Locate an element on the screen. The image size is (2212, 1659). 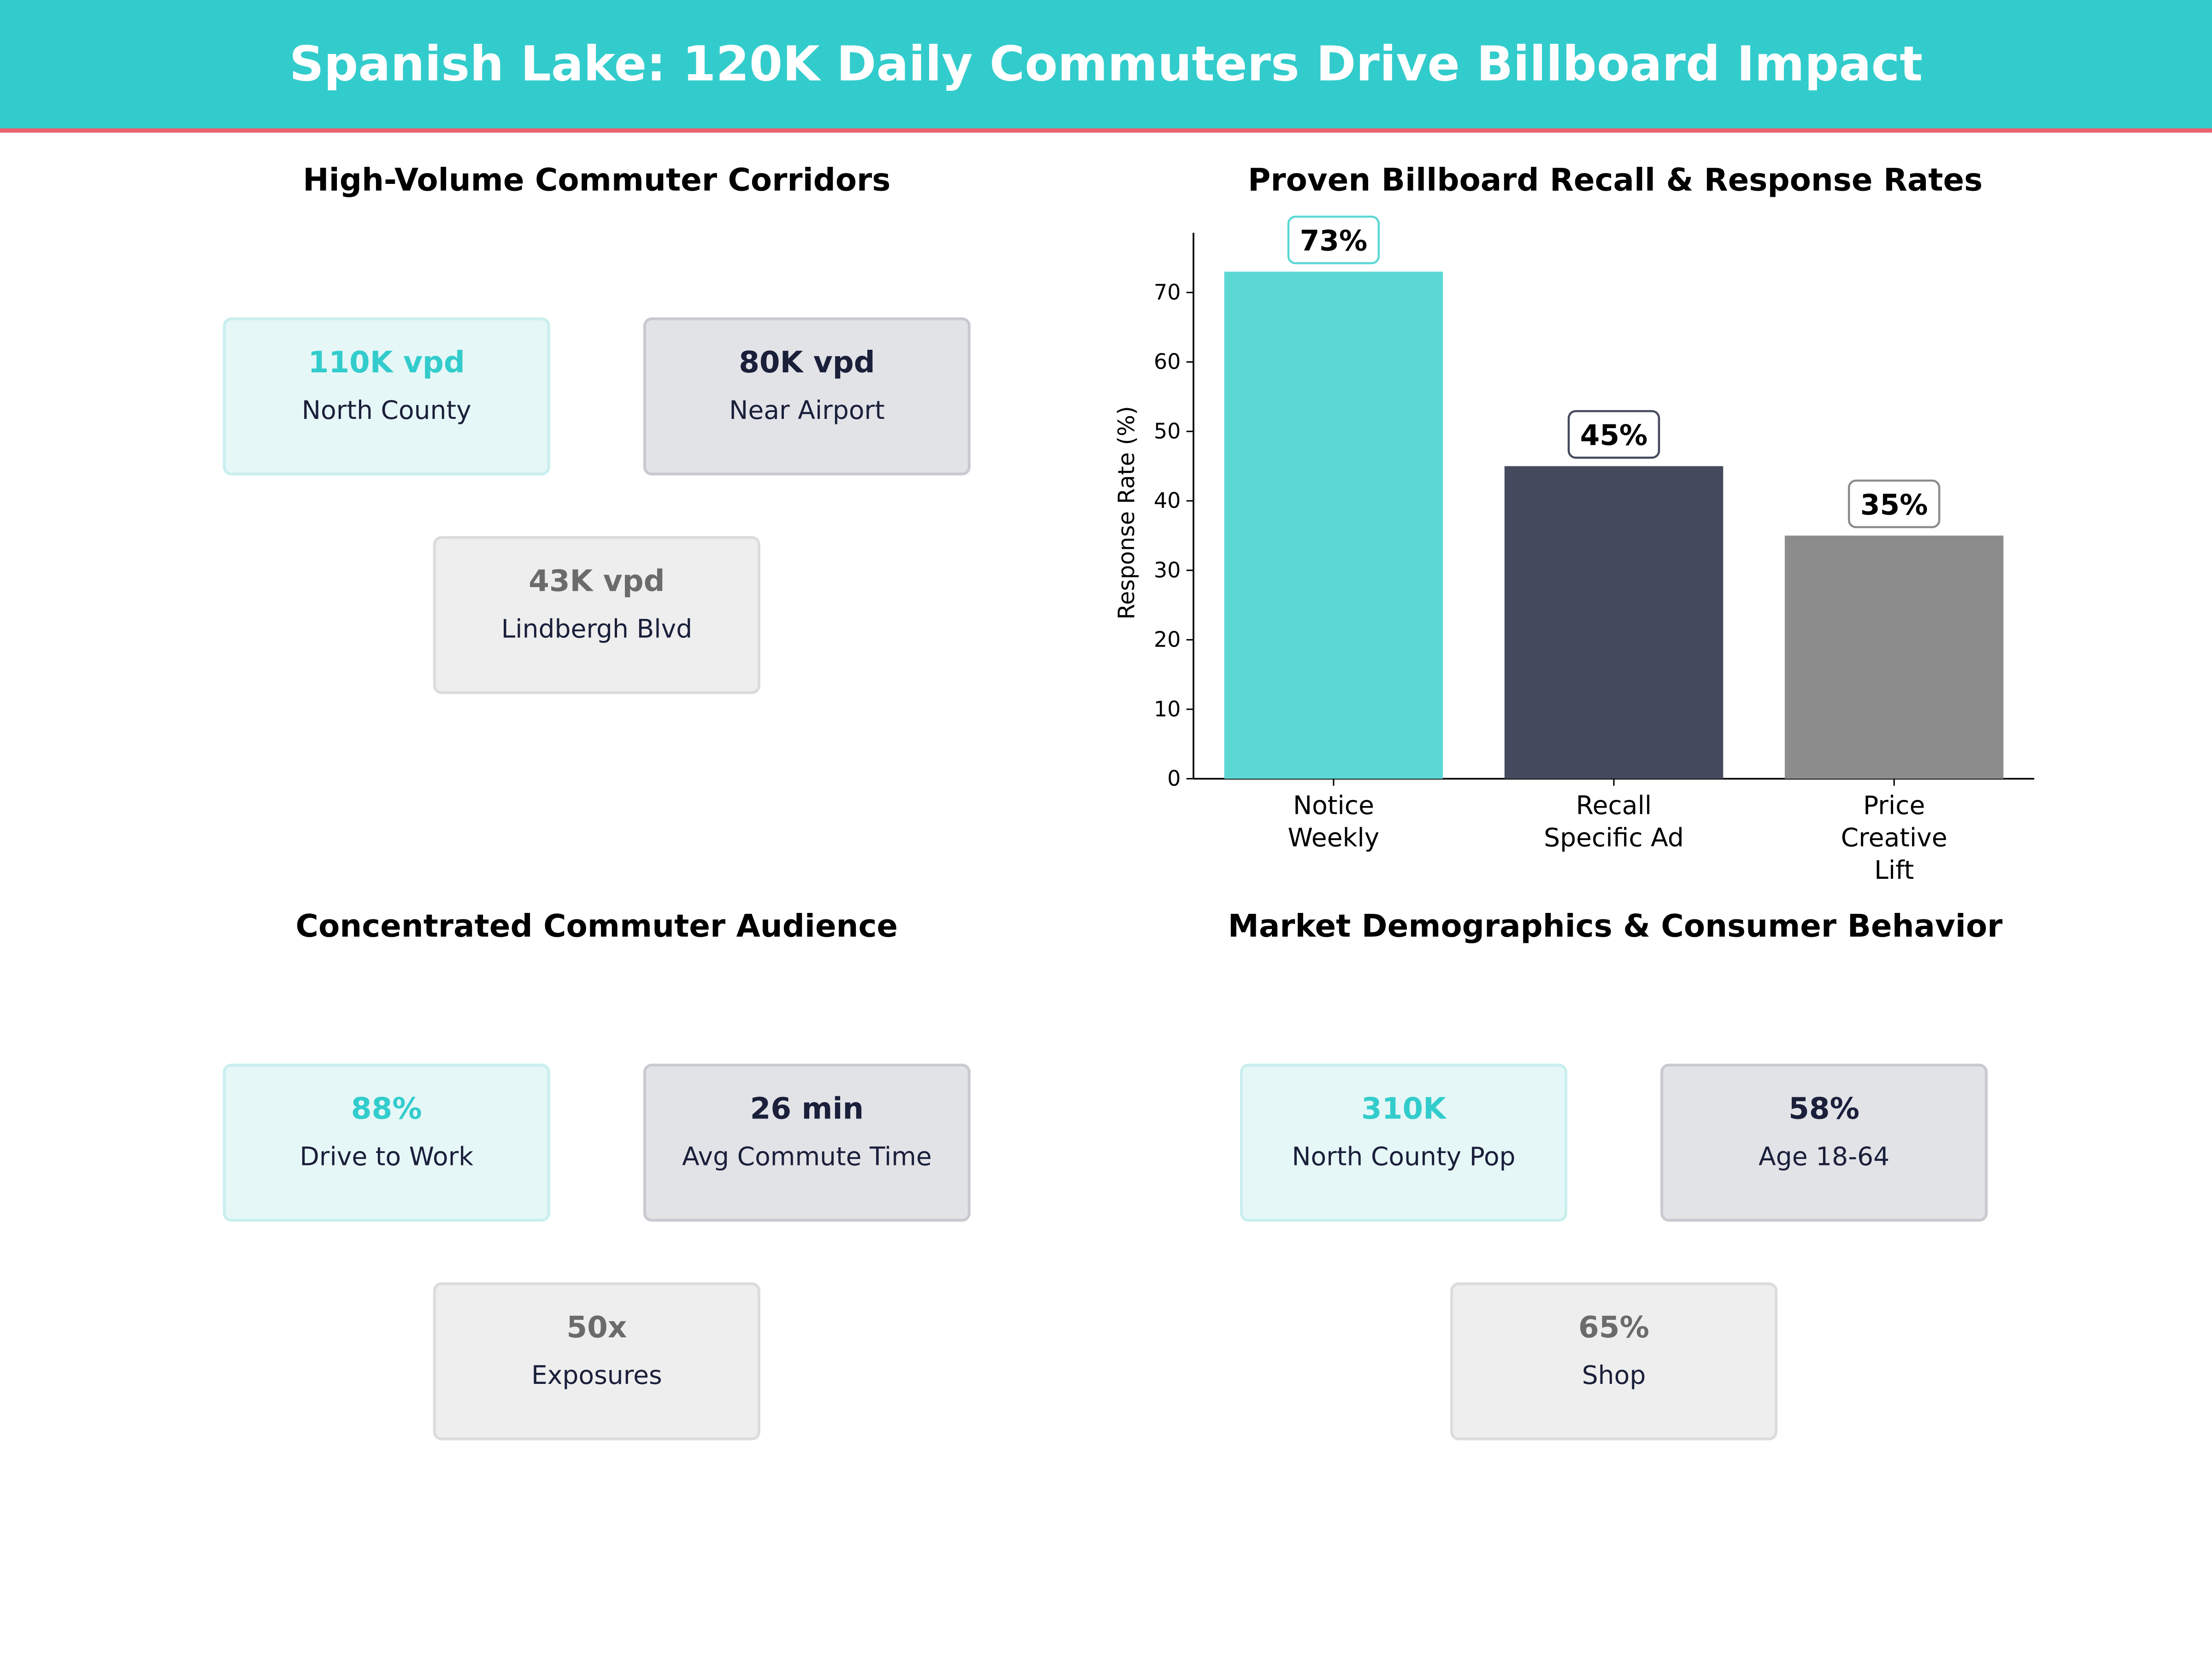
corridors-title: High-Volume Commuter Corridors is located at coordinates (597, 181).